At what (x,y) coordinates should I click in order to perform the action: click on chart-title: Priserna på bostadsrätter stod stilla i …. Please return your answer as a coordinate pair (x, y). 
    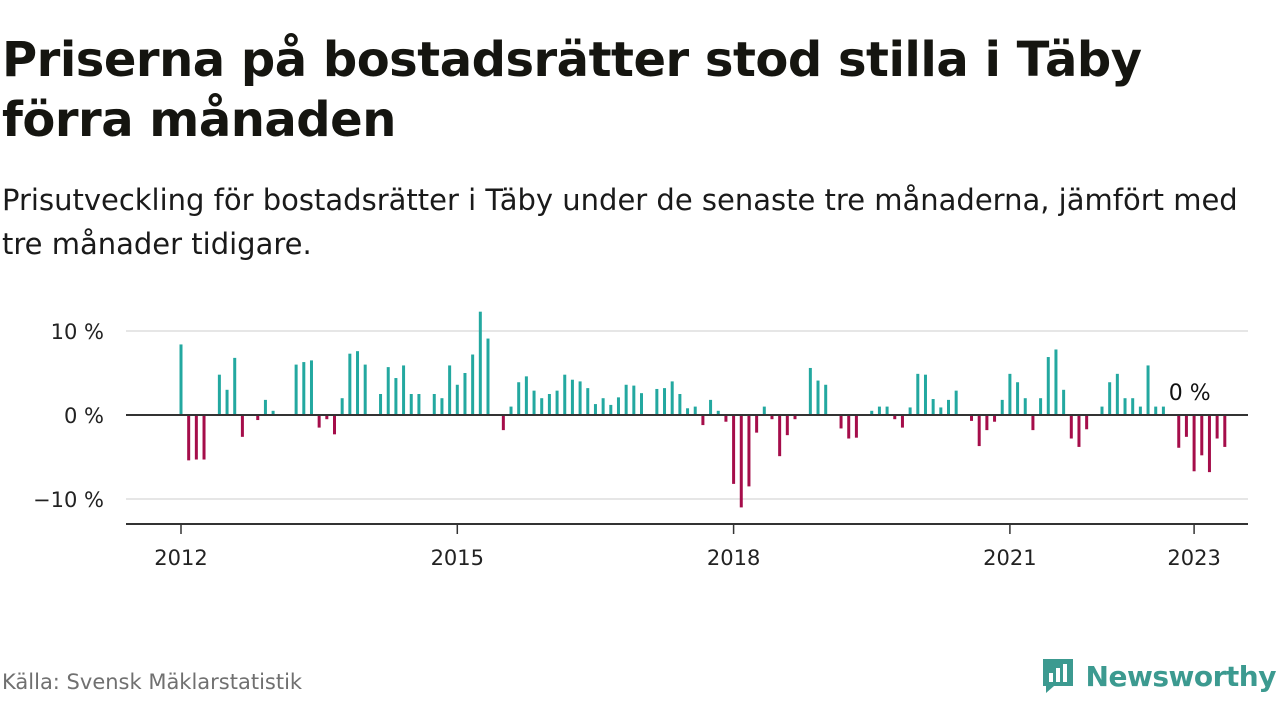
    Looking at the image, I should click on (572, 90).